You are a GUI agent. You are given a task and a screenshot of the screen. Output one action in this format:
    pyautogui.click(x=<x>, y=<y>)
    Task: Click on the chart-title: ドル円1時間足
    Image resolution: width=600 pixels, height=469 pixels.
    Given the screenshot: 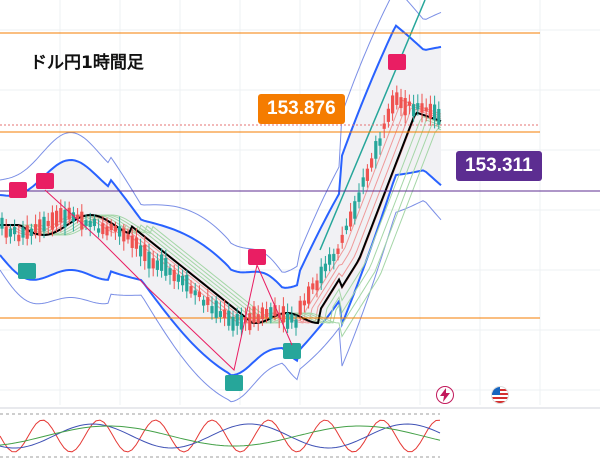 What is the action you would take?
    pyautogui.click(x=87, y=63)
    